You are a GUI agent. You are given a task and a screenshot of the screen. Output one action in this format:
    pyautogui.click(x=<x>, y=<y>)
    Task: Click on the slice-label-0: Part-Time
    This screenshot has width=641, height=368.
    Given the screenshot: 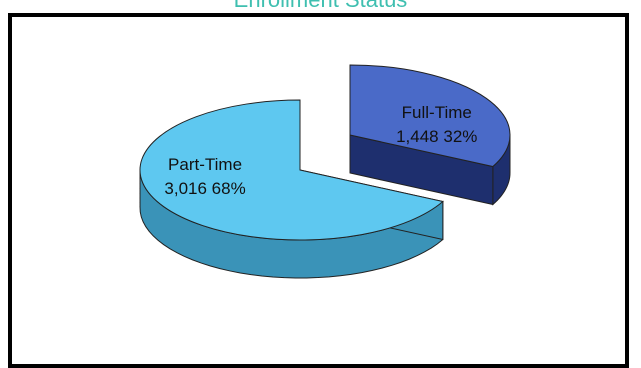 What is the action you would take?
    pyautogui.click(x=205, y=164)
    